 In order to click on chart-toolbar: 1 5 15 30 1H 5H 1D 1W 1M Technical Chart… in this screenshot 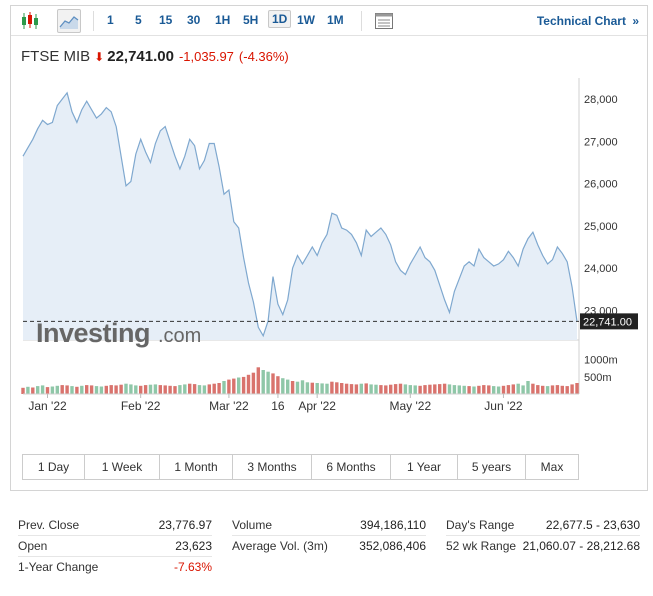, I will do `click(329, 21)`.